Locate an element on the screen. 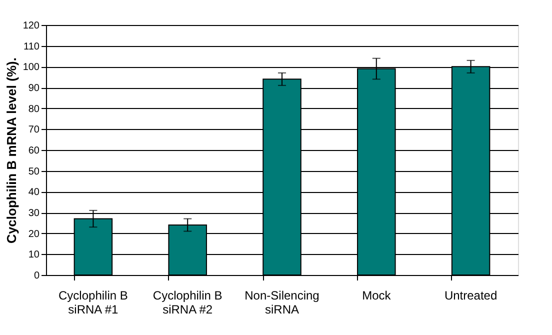 This screenshot has height=335, width=552. y-tick-label: 20 is located at coordinates (34, 234).